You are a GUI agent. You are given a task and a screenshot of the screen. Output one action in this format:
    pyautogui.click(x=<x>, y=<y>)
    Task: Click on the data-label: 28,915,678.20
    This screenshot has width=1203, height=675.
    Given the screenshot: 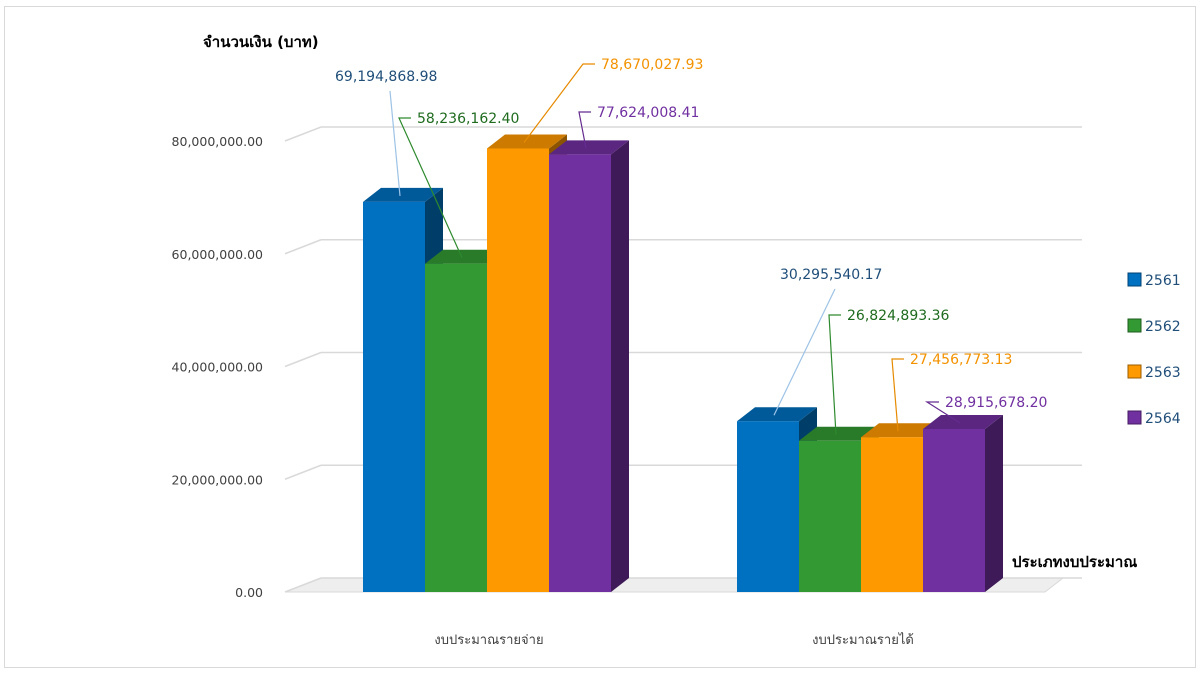 What is the action you would take?
    pyautogui.click(x=996, y=403)
    